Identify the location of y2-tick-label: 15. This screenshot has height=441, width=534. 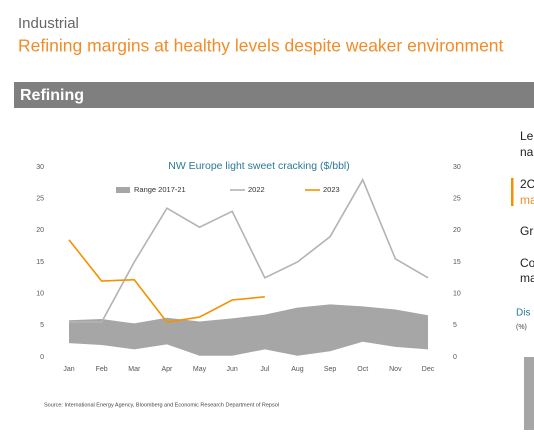
(457, 262).